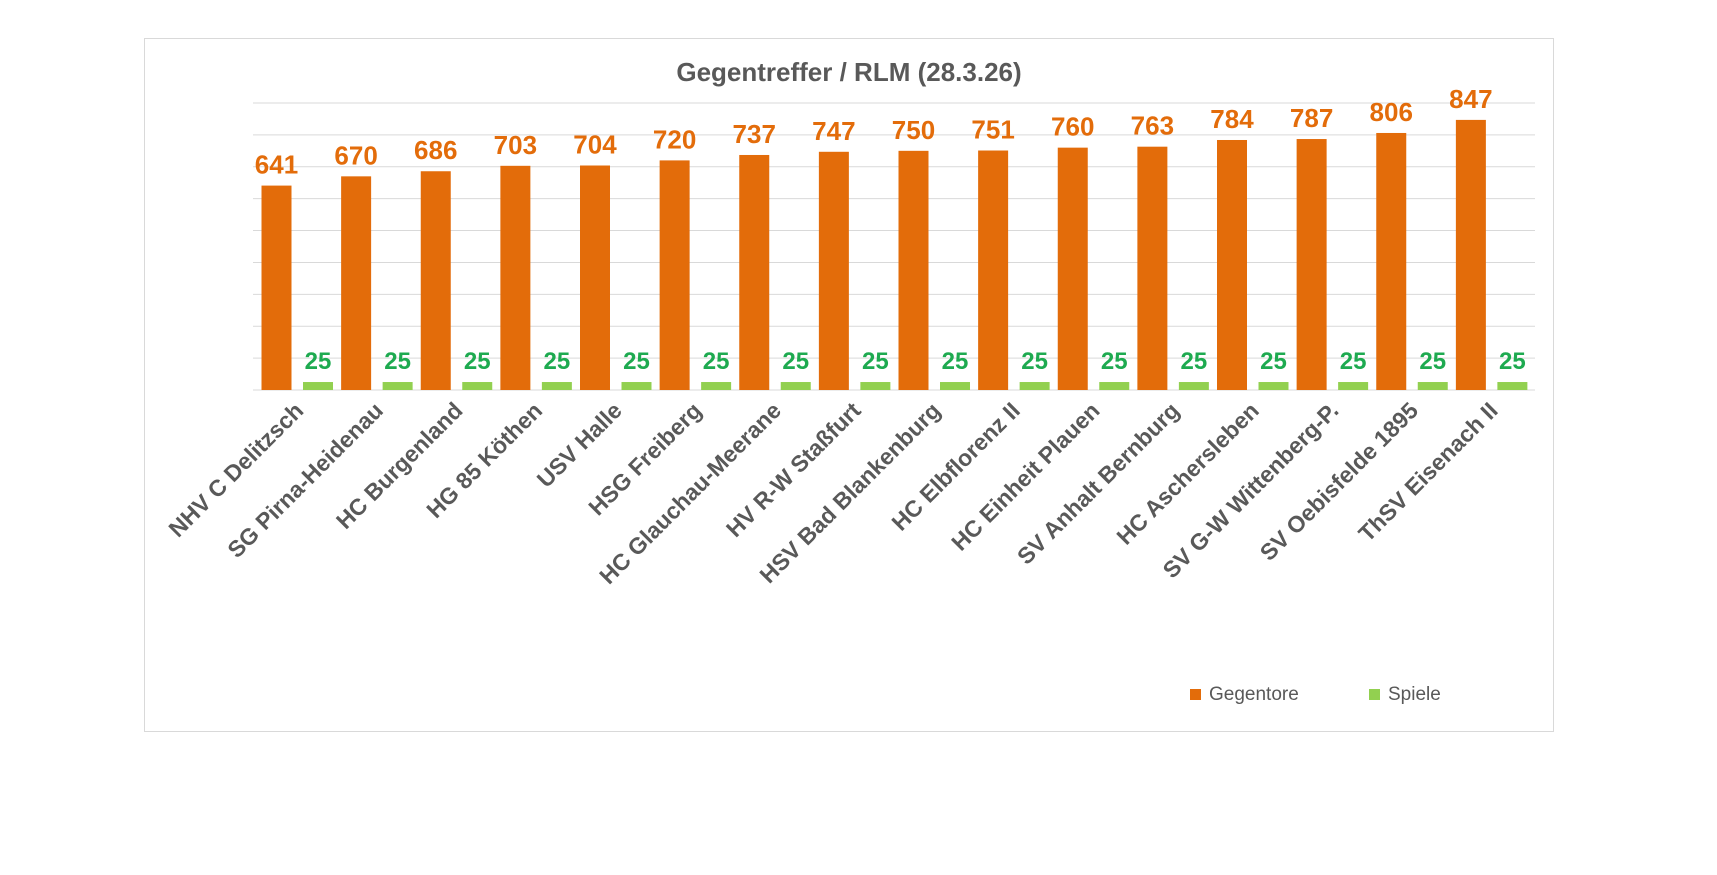 Image resolution: width=1717 pixels, height=875 pixels. What do you see at coordinates (1072, 127) in the screenshot?
I see `data-label-gegentore: 760` at bounding box center [1072, 127].